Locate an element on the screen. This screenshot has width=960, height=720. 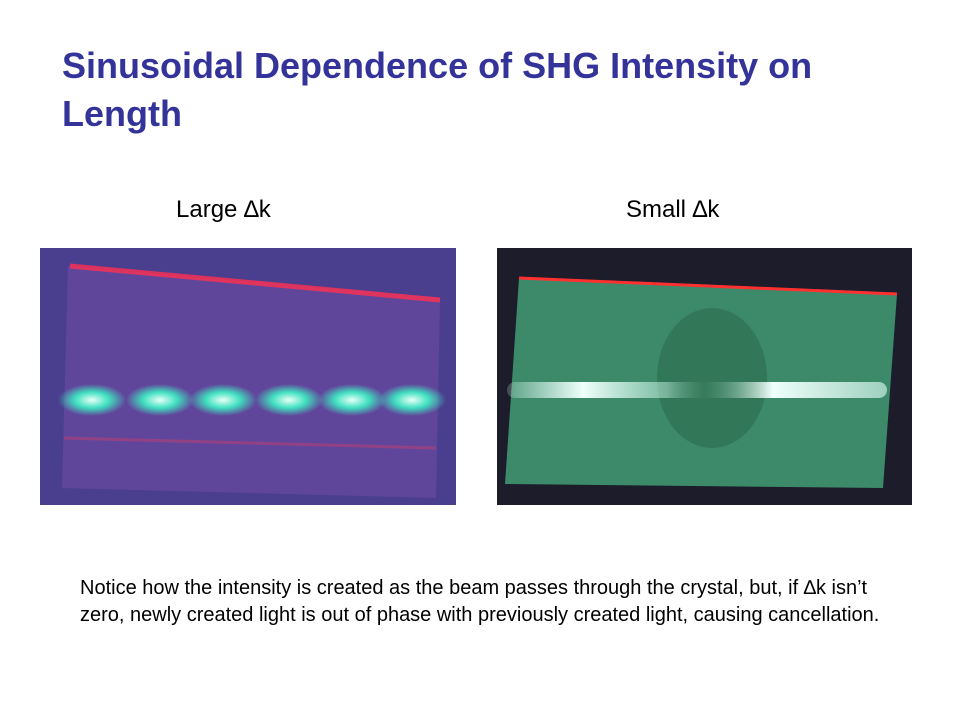
image-caption: Small ∆k is located at coordinates (673, 209).